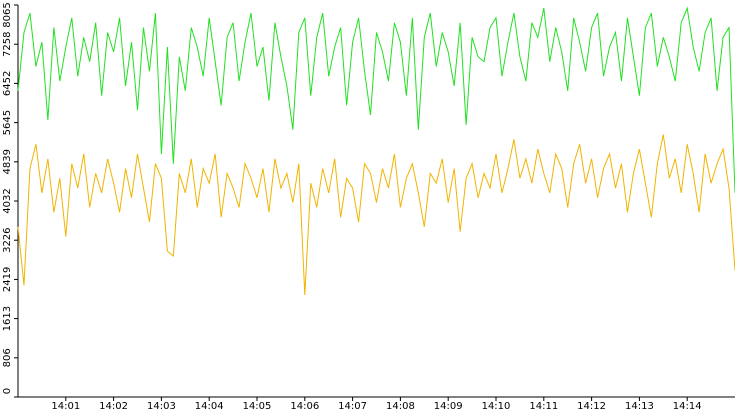  I want to click on y-tick-label: 7258, so click(7, 43).